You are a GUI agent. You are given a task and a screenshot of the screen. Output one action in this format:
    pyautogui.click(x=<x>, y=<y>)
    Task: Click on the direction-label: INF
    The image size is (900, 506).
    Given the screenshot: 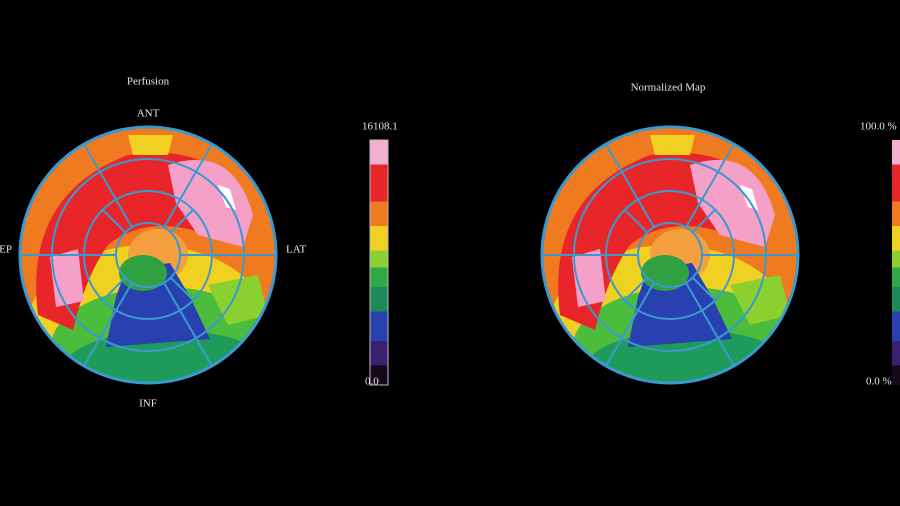 What is the action you would take?
    pyautogui.click(x=148, y=404)
    